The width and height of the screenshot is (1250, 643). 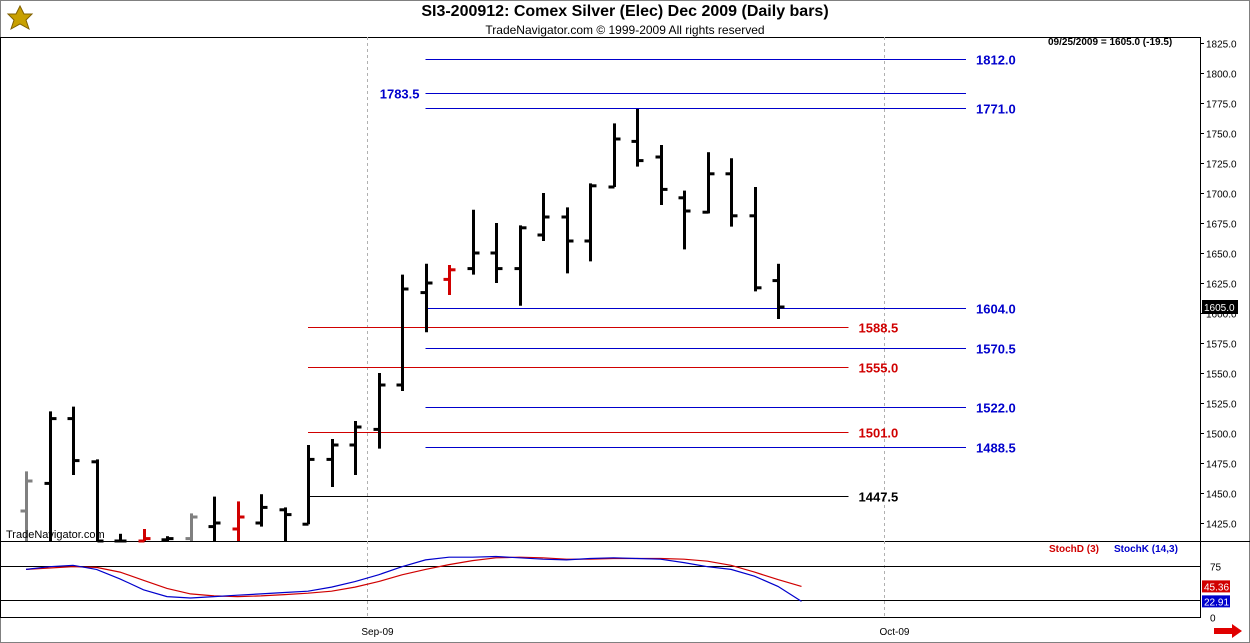 What do you see at coordinates (1221, 405) in the screenshot?
I see `y-tick-label: 1525.0` at bounding box center [1221, 405].